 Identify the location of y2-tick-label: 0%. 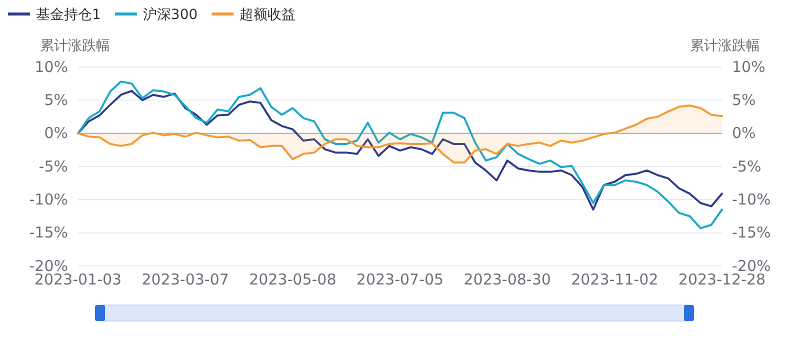
(744, 133).